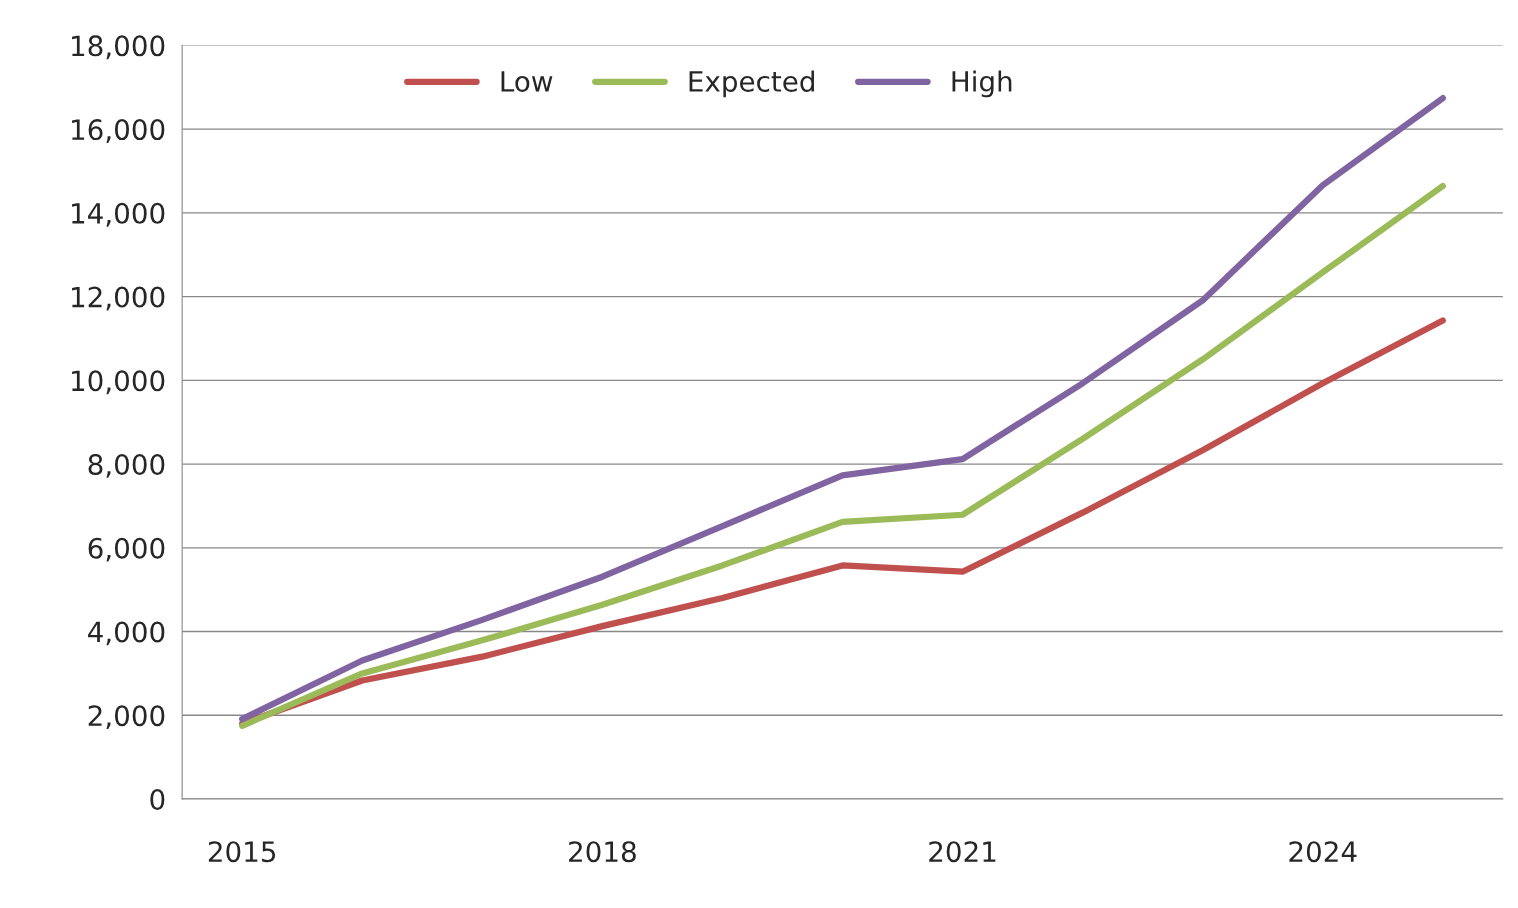  Describe the element at coordinates (126, 466) in the screenshot. I see `y-tick-label: 8,000` at that location.